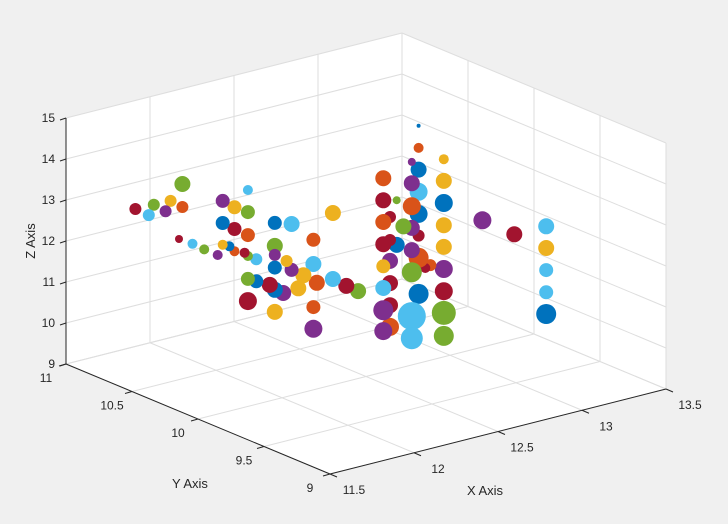  What do you see at coordinates (178, 433) in the screenshot?
I see `y-tick-label: 10` at bounding box center [178, 433].